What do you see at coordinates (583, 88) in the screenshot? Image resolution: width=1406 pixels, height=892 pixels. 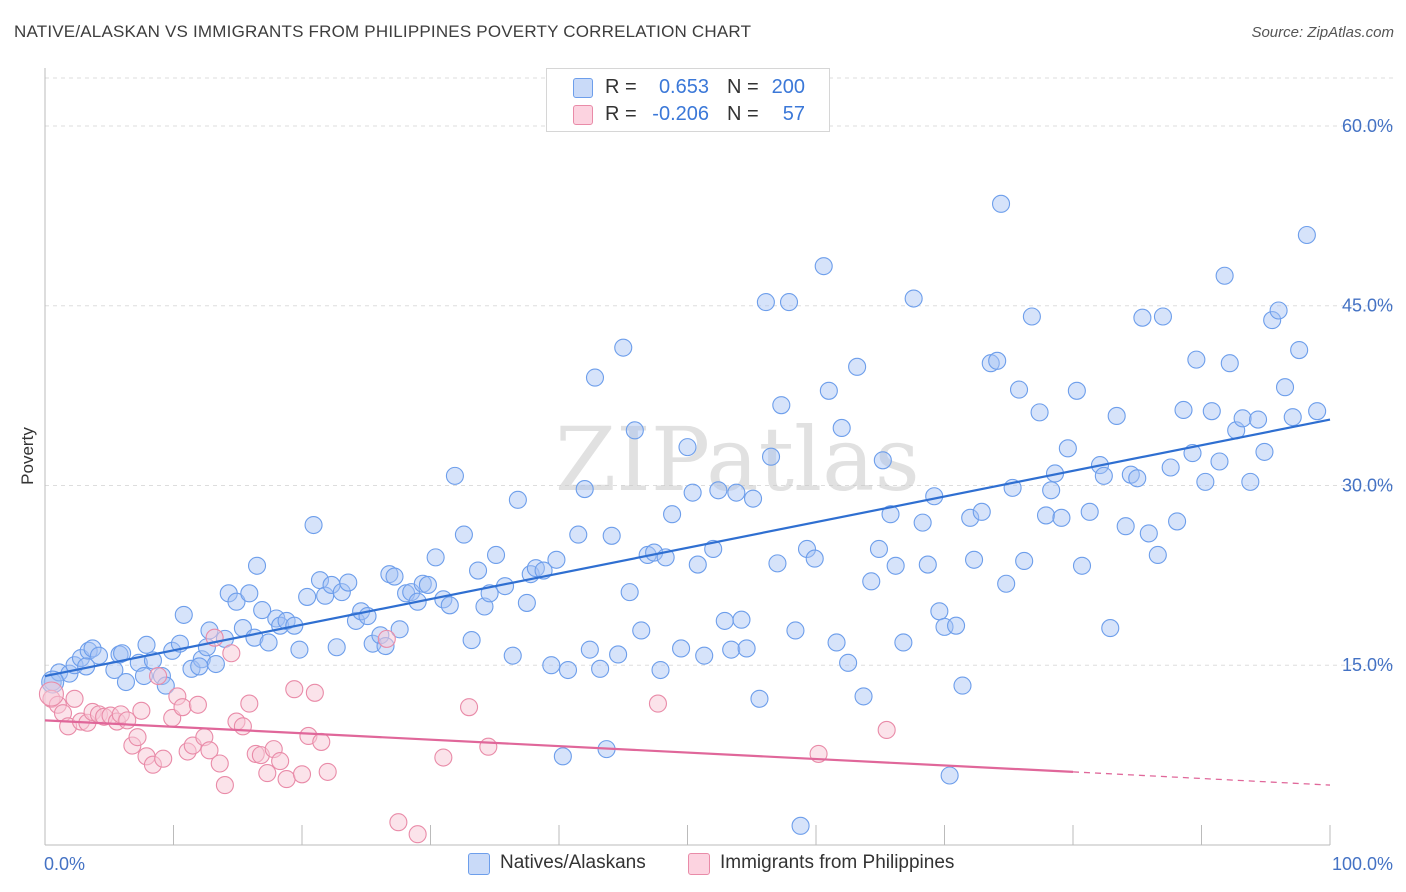 I see `legend-swatch-blue` at bounding box center [583, 88].